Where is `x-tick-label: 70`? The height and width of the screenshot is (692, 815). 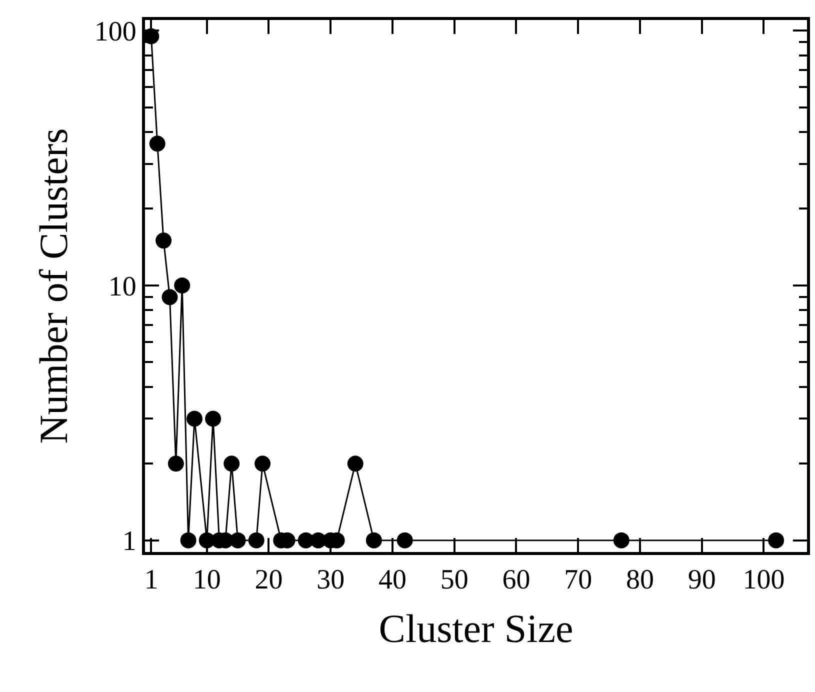 x-tick-label: 70 is located at coordinates (578, 580).